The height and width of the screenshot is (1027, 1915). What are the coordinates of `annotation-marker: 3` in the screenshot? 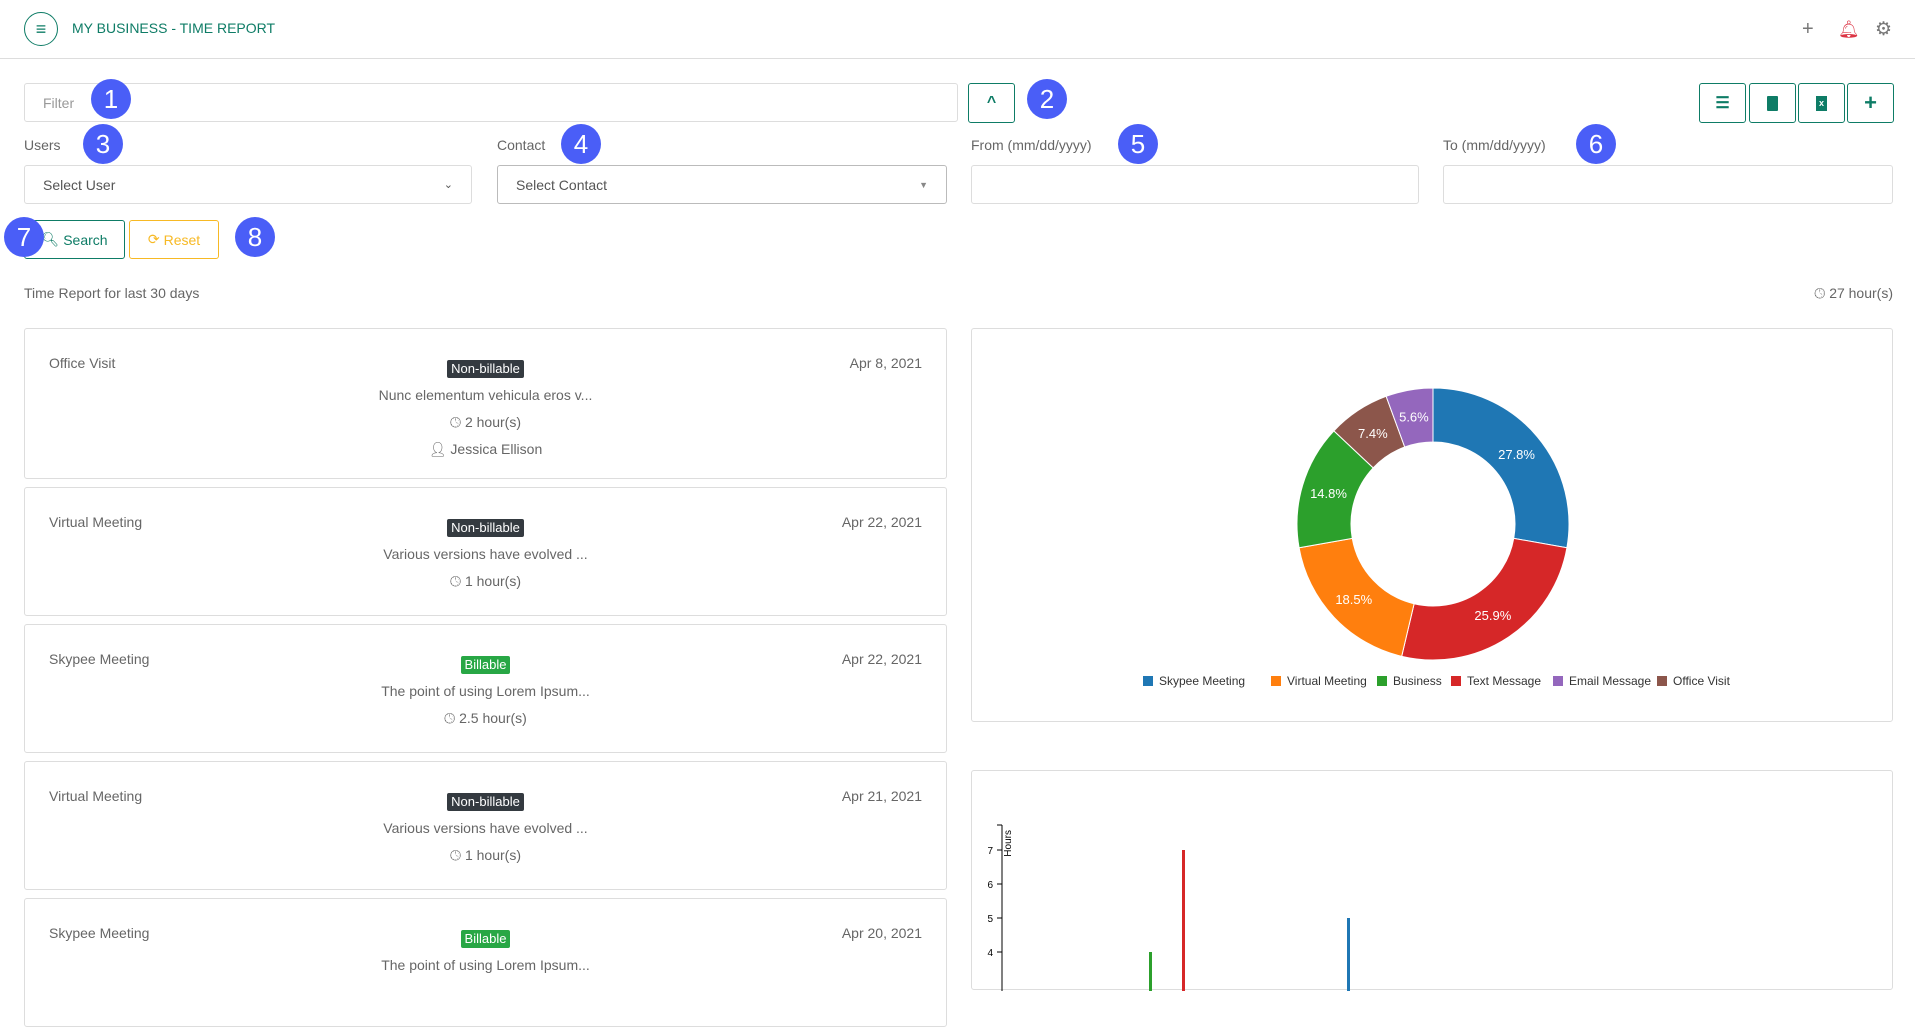 It's located at (103, 144).